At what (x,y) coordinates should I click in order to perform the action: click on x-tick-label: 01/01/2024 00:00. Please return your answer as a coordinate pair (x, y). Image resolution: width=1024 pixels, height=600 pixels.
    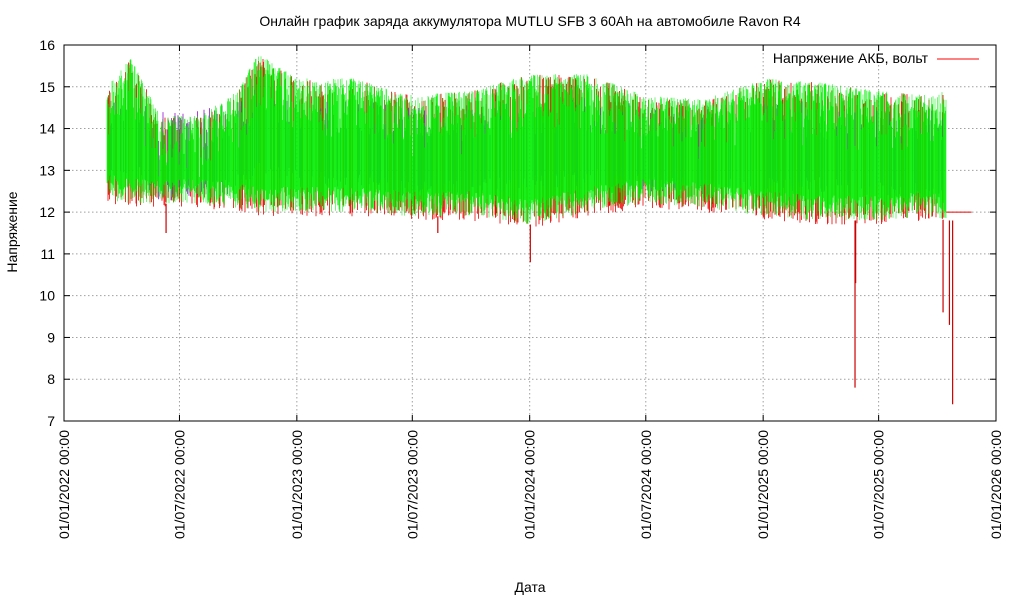
    Looking at the image, I should click on (530, 484).